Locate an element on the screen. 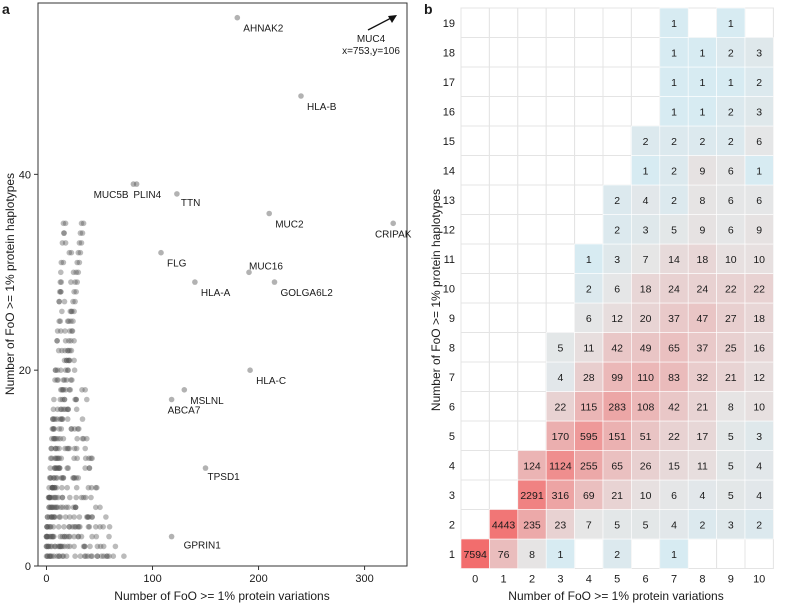 Image resolution: width=792 pixels, height=608 pixels. heatmap-cell-value: 23 is located at coordinates (561, 525).